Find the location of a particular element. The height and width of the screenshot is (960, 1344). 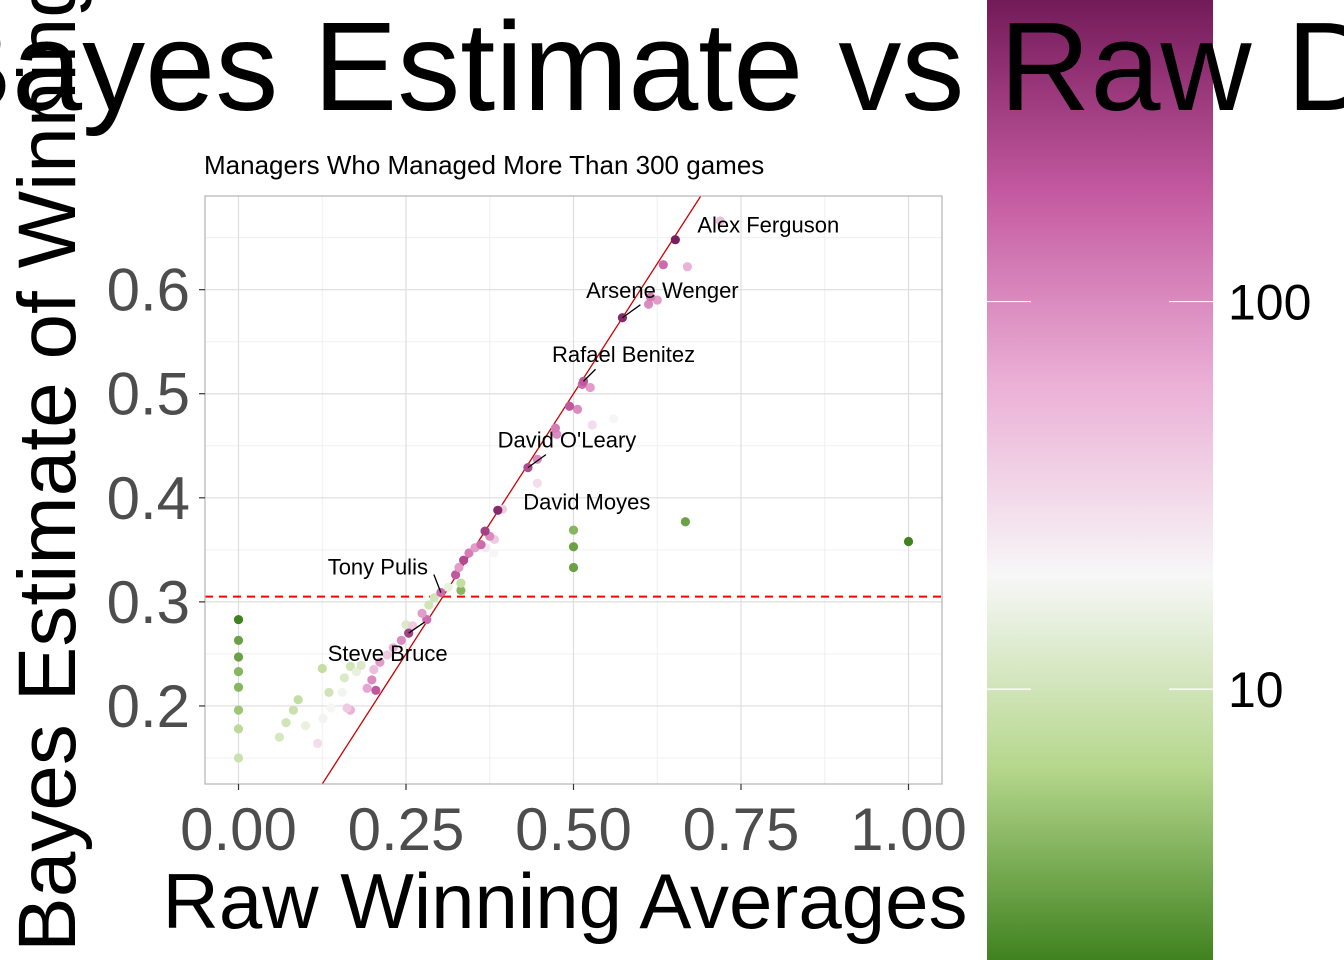

y-tick-label: 0.3 is located at coordinates (148, 602).